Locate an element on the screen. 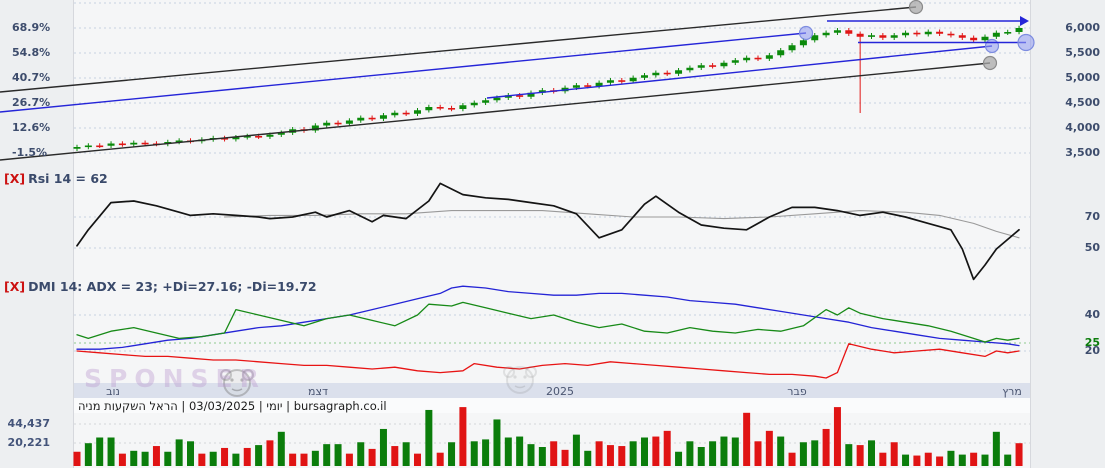  dmi-close-button: [X] is located at coordinates (15, 286).